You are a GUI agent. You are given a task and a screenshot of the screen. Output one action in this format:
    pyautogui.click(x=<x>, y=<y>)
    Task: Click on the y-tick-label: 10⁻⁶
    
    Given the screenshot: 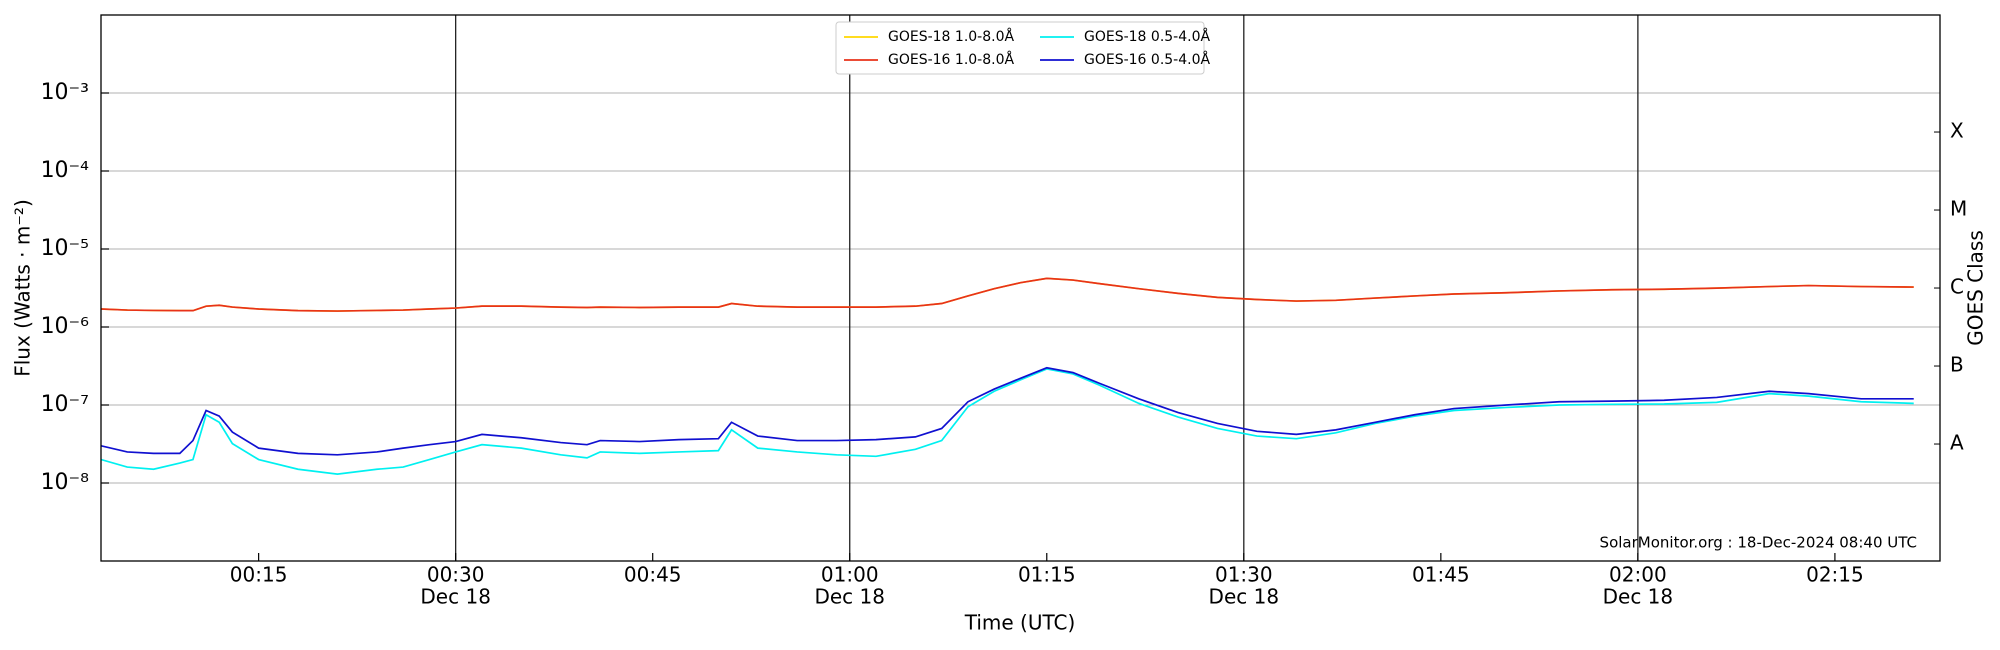 What is the action you would take?
    pyautogui.click(x=65, y=326)
    